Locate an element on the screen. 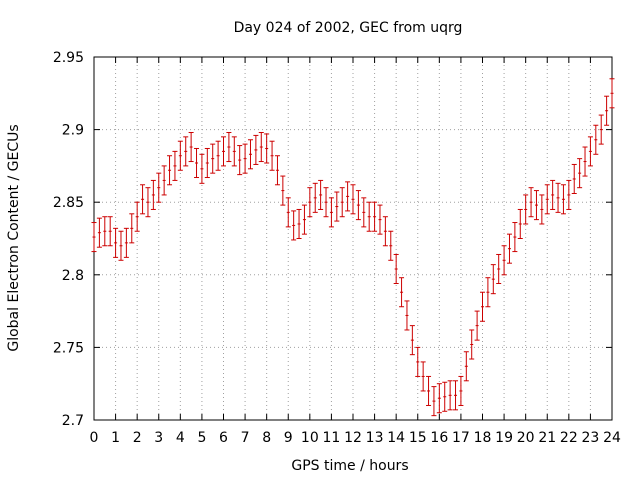  x-tick-label: 14 is located at coordinates (396, 438).